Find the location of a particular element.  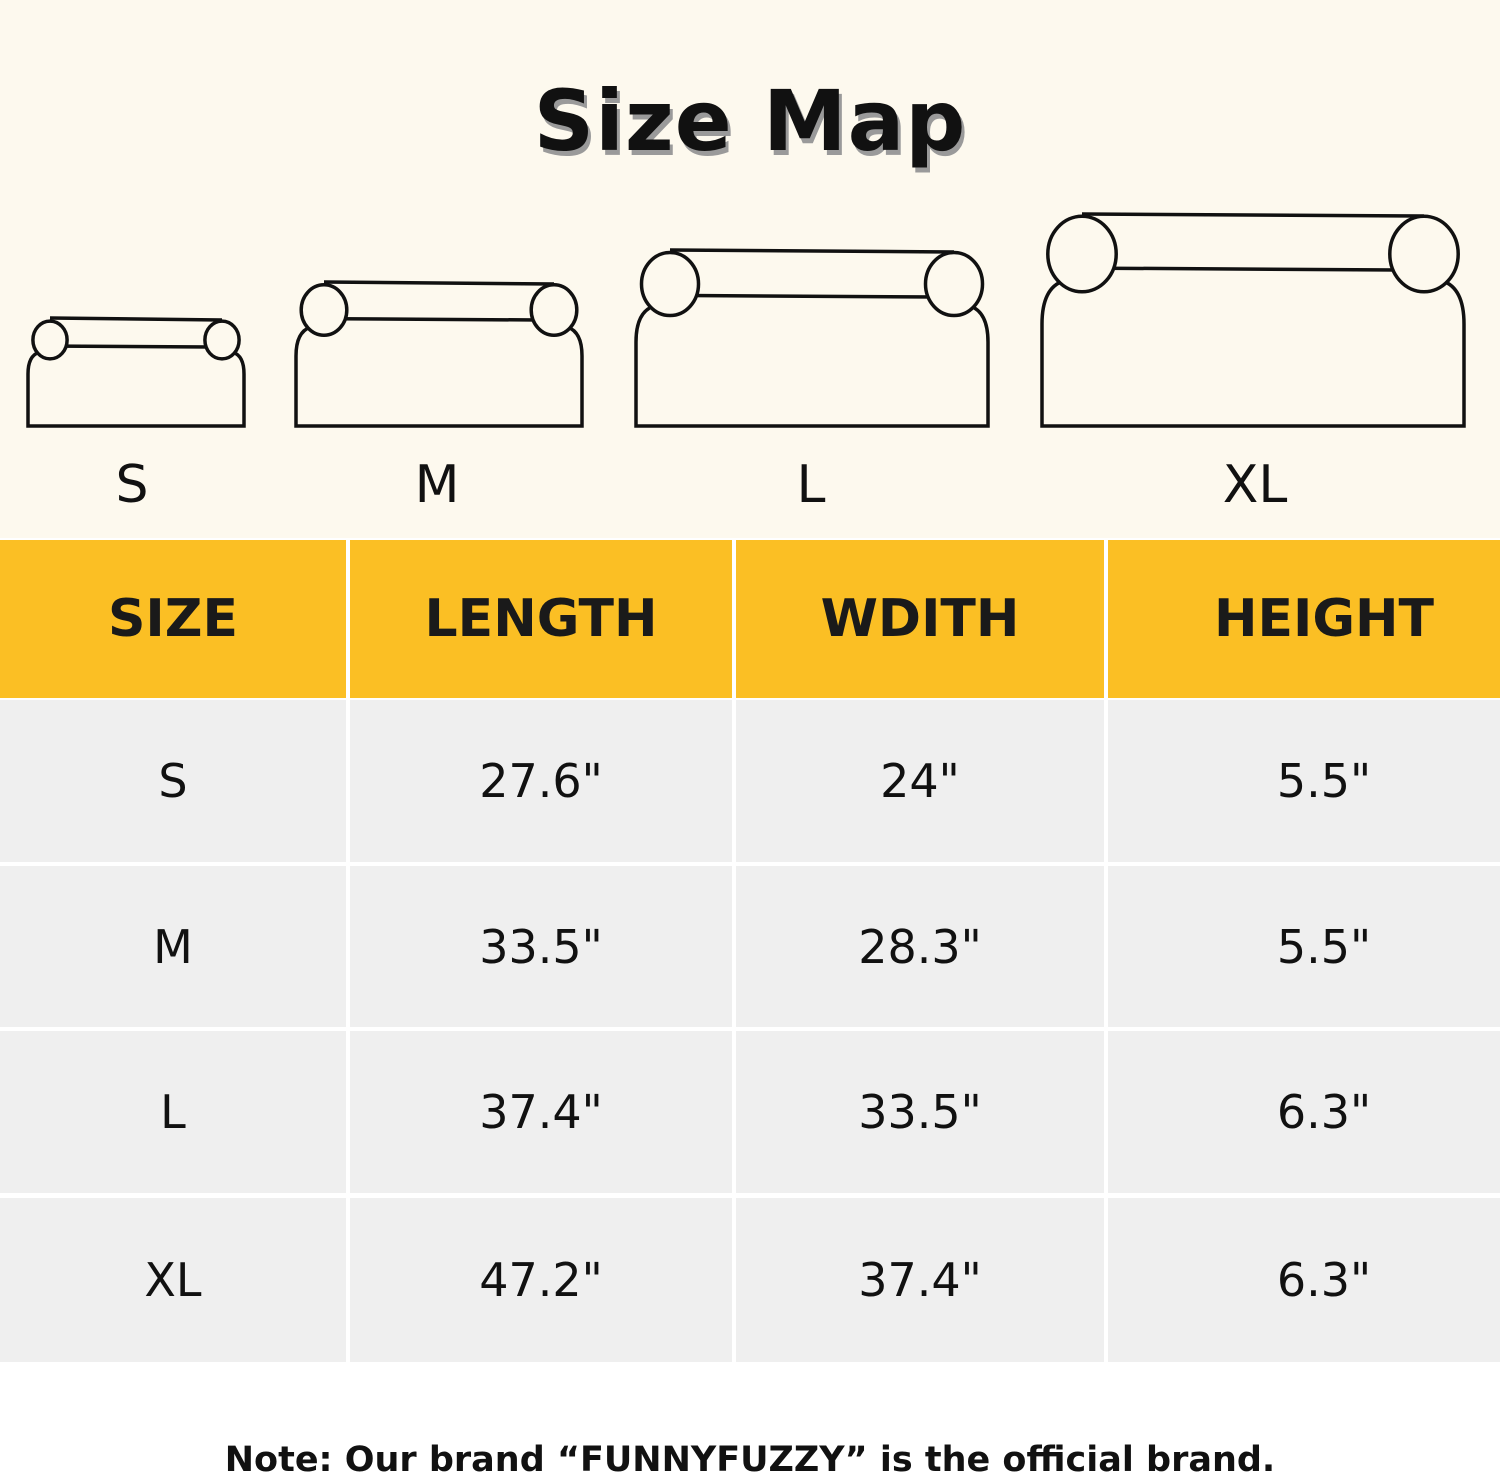

cell-size: XL is located at coordinates (173, 1280).